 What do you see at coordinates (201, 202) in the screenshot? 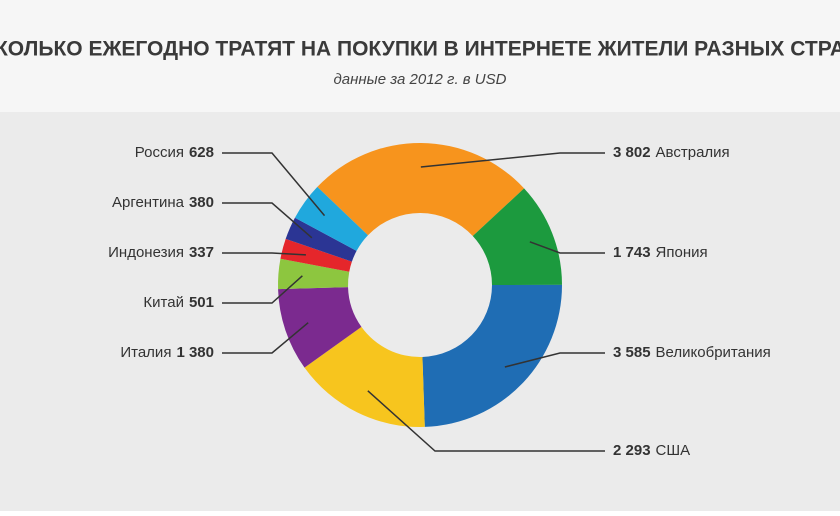
I see `value-label: 380` at bounding box center [201, 202].